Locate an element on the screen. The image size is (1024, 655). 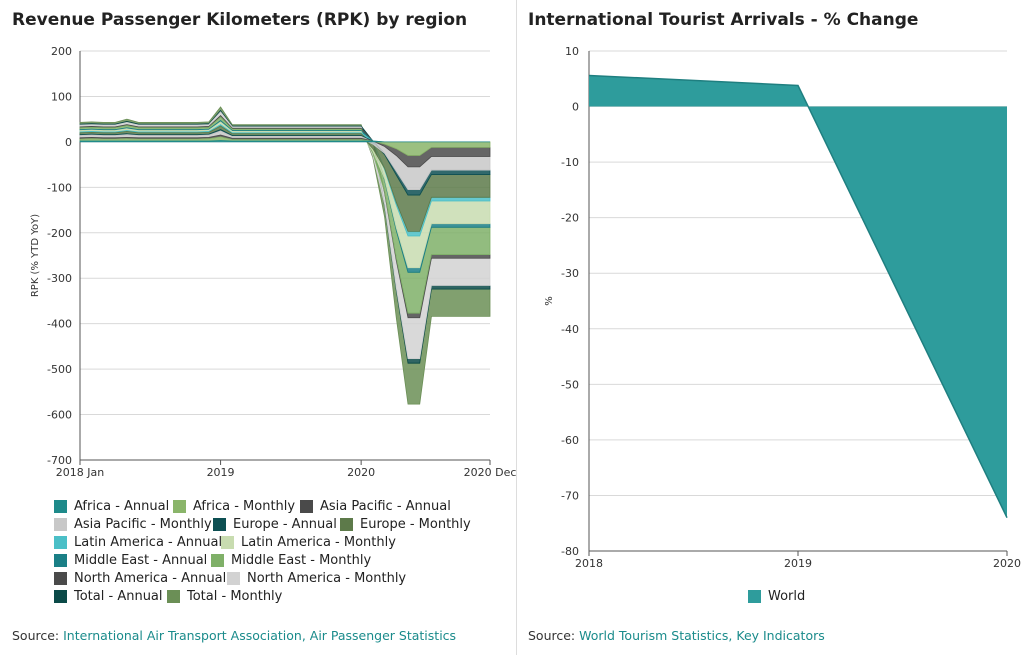
y-tick-label: -700 is located at coordinates (59, 460).